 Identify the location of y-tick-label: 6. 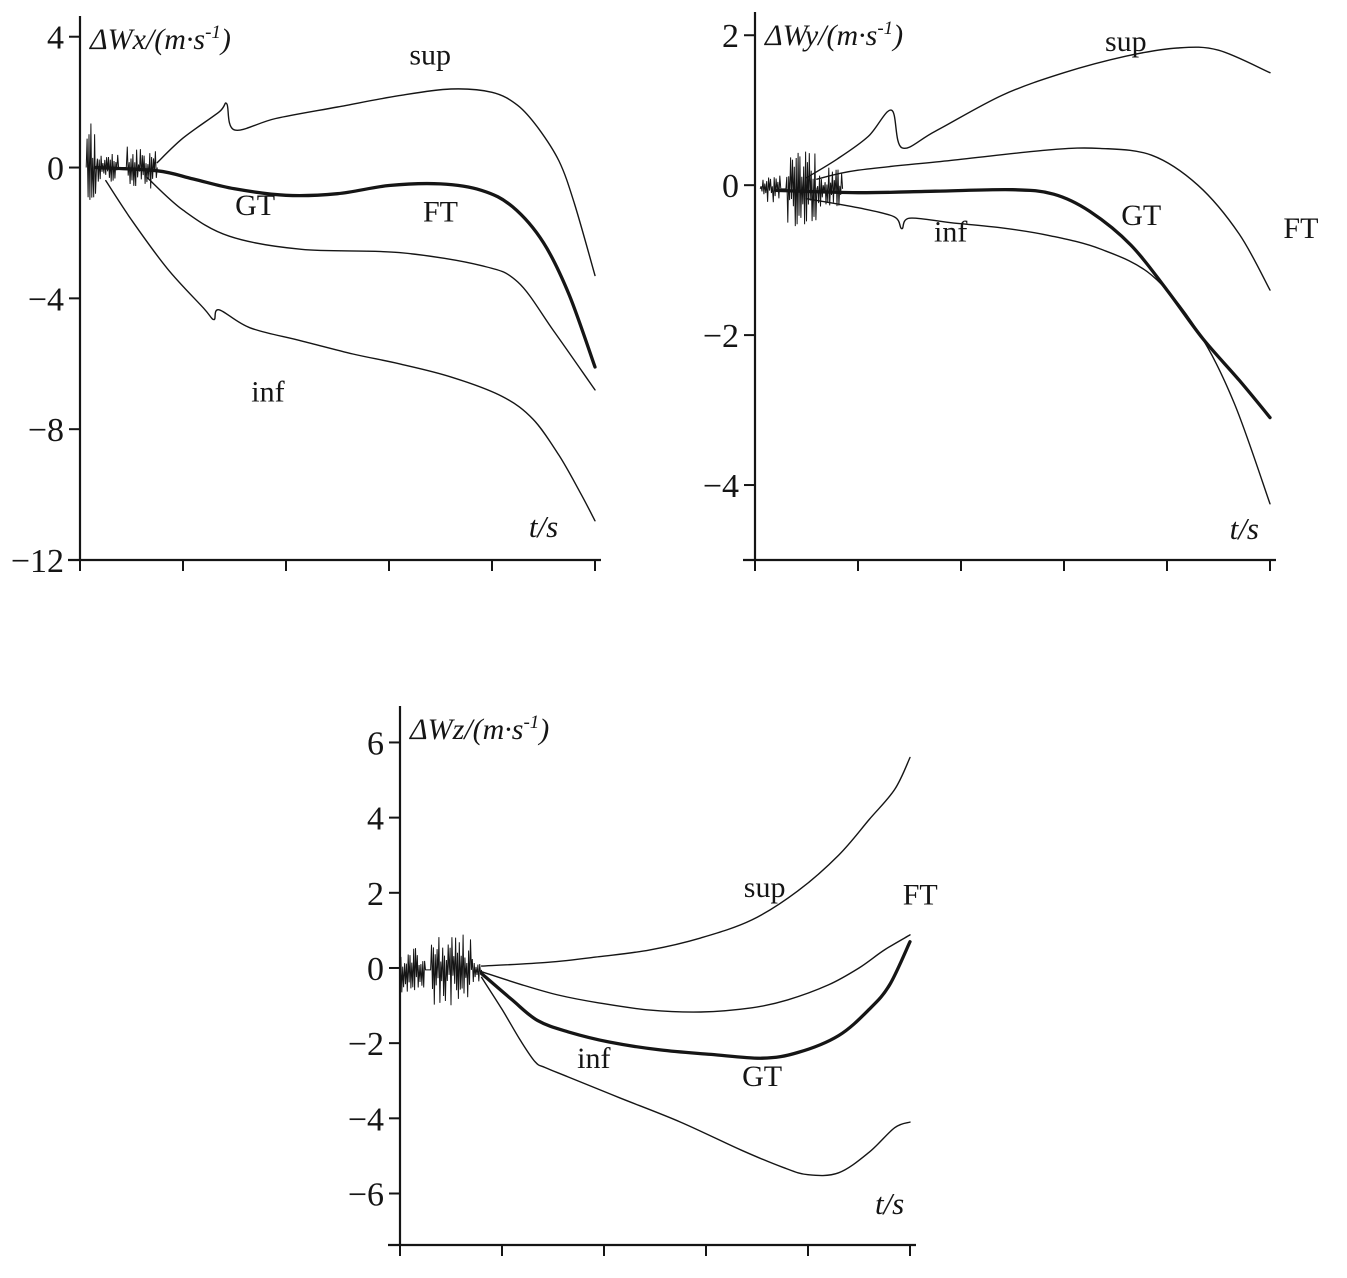
(375, 743).